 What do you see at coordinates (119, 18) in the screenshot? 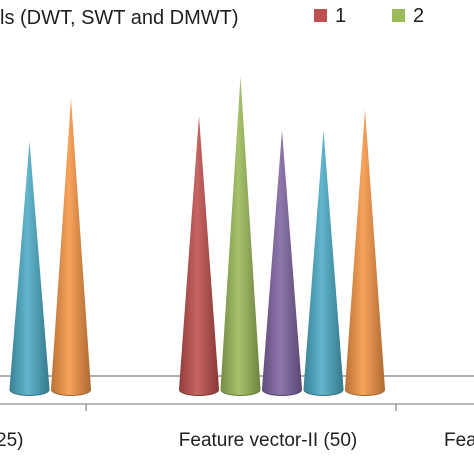
I see `chart-title: ls (DWT, SWT and DMWT)` at bounding box center [119, 18].